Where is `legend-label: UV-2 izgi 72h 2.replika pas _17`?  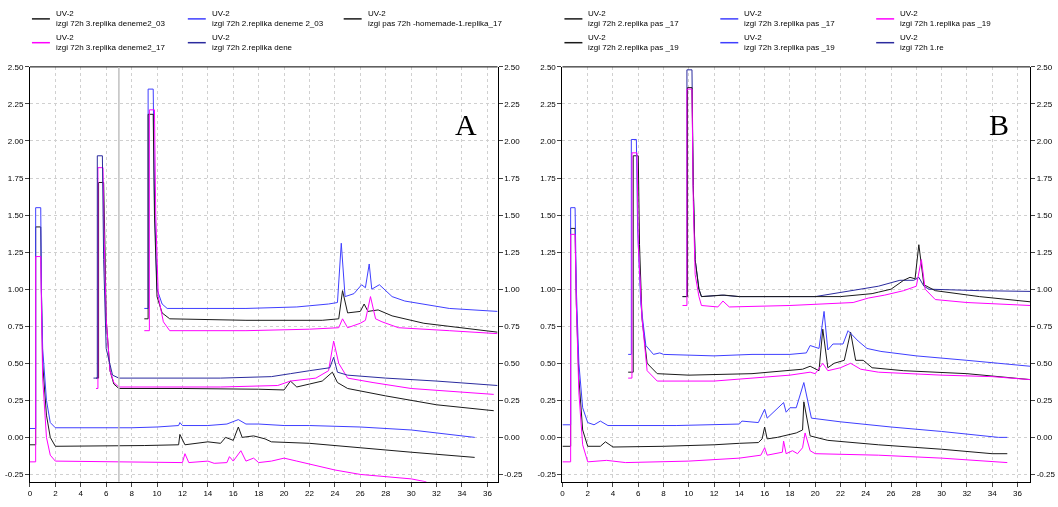
legend-label: UV-2 izgi 72h 2.replika pas _17 is located at coordinates (634, 19).